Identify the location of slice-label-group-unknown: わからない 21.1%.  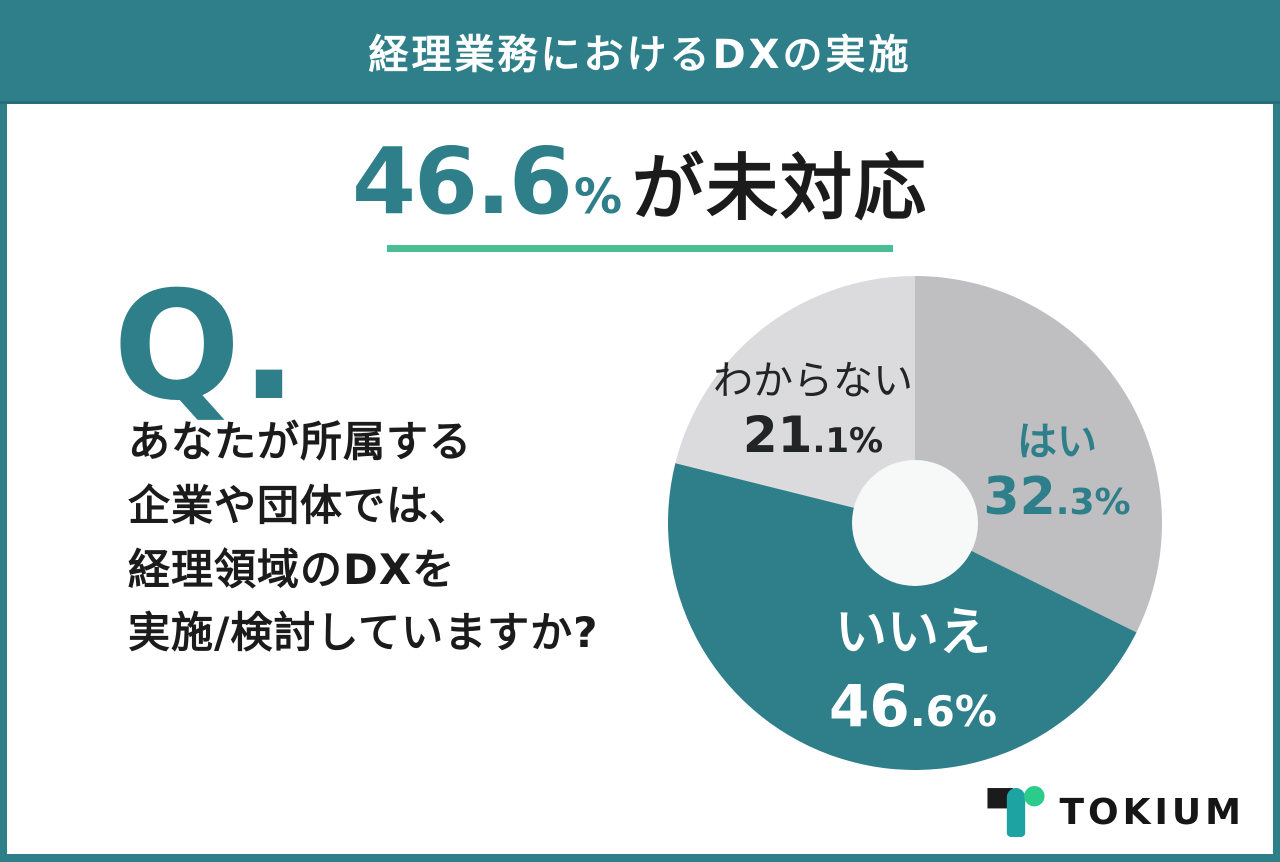
(813, 411).